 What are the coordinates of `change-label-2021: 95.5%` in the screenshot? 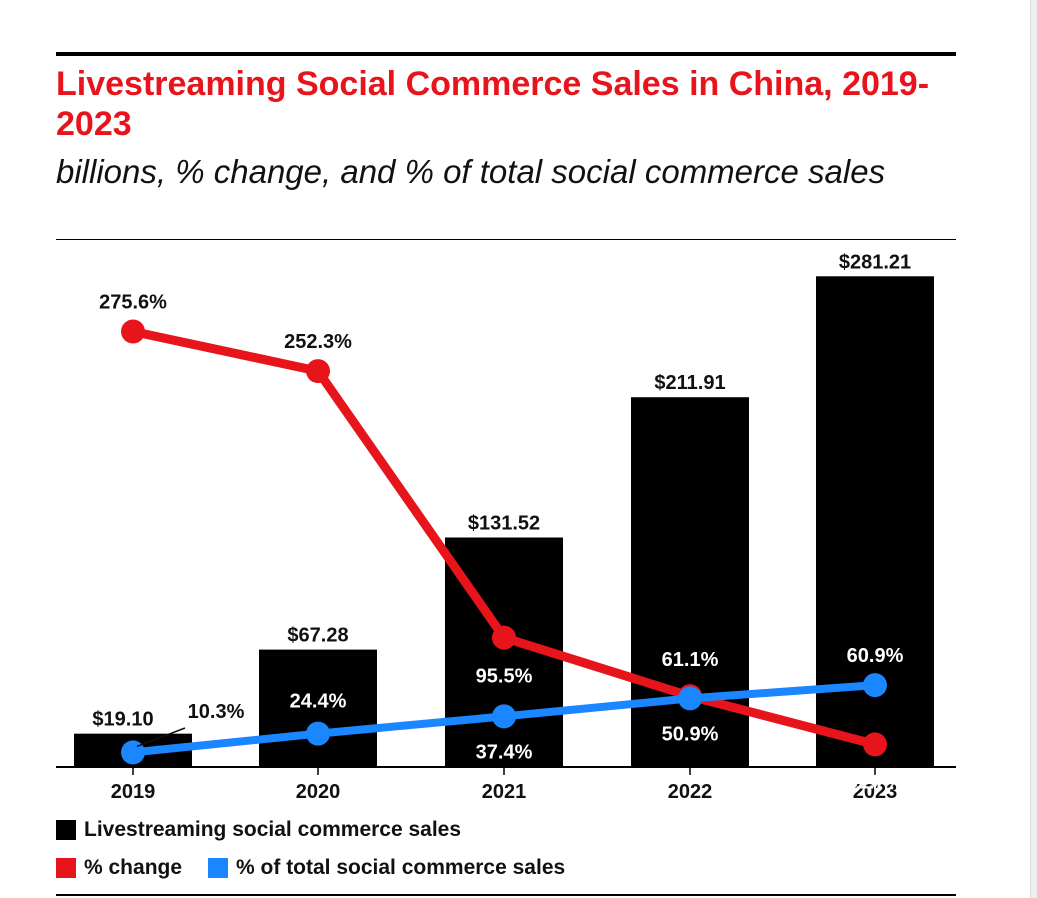 It's located at (504, 677).